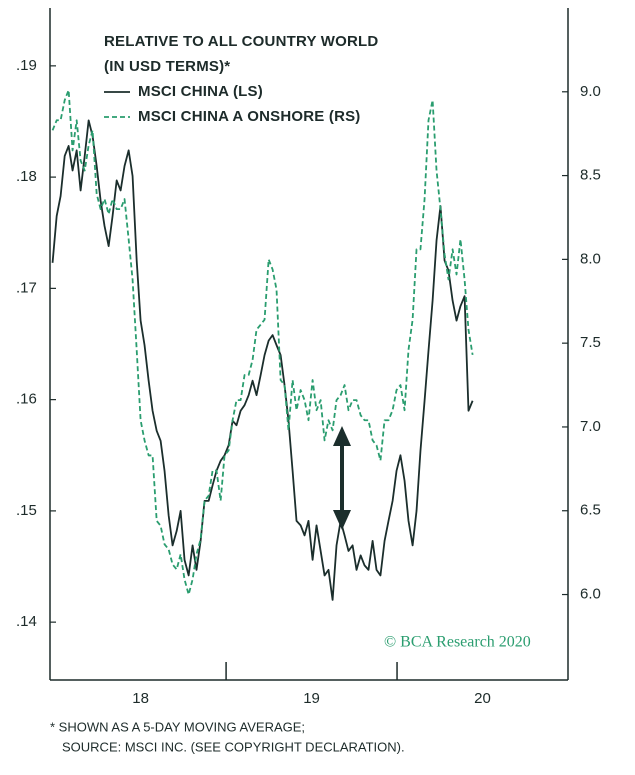  What do you see at coordinates (482, 698) in the screenshot?
I see `x-tick-label: 20` at bounding box center [482, 698].